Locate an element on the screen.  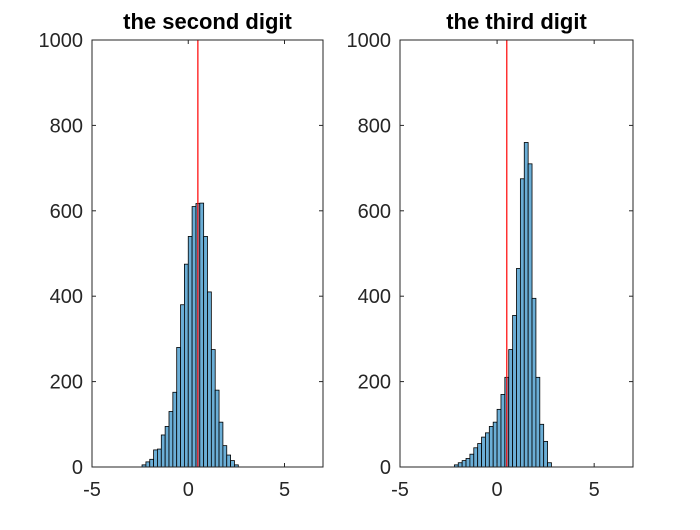
chart-title: the third digit is located at coordinates (516, 21).